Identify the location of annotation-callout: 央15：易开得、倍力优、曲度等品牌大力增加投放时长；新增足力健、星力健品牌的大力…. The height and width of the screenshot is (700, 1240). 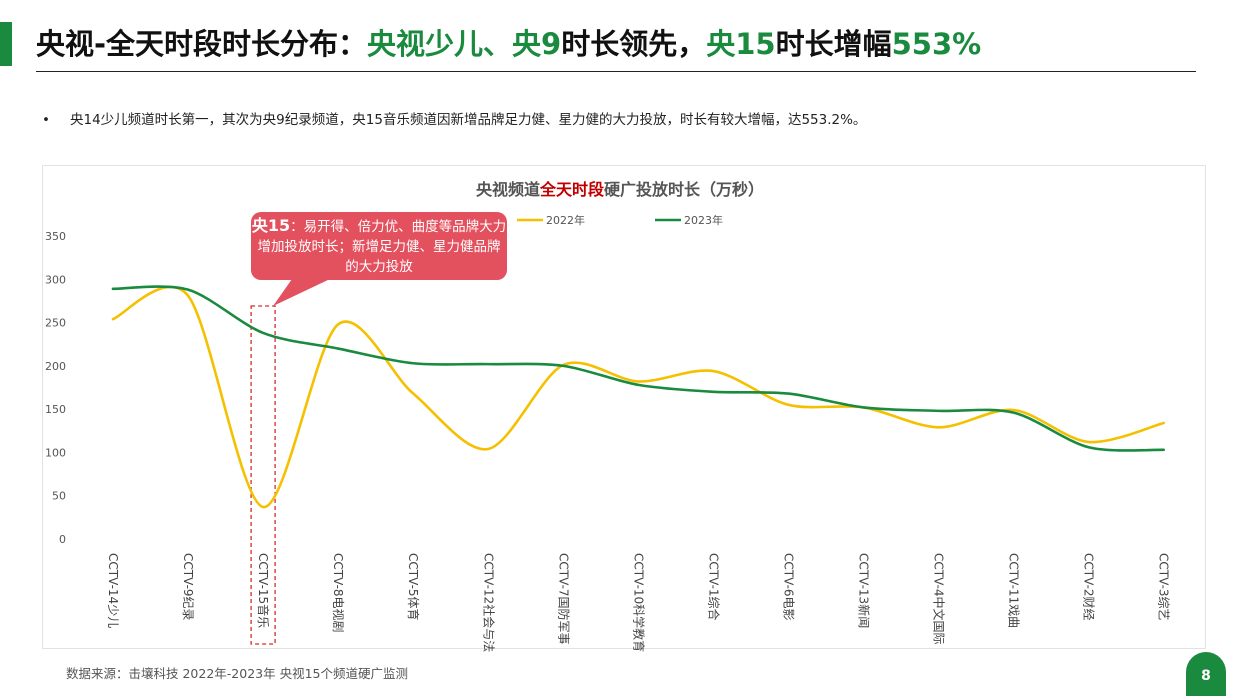
(379, 246).